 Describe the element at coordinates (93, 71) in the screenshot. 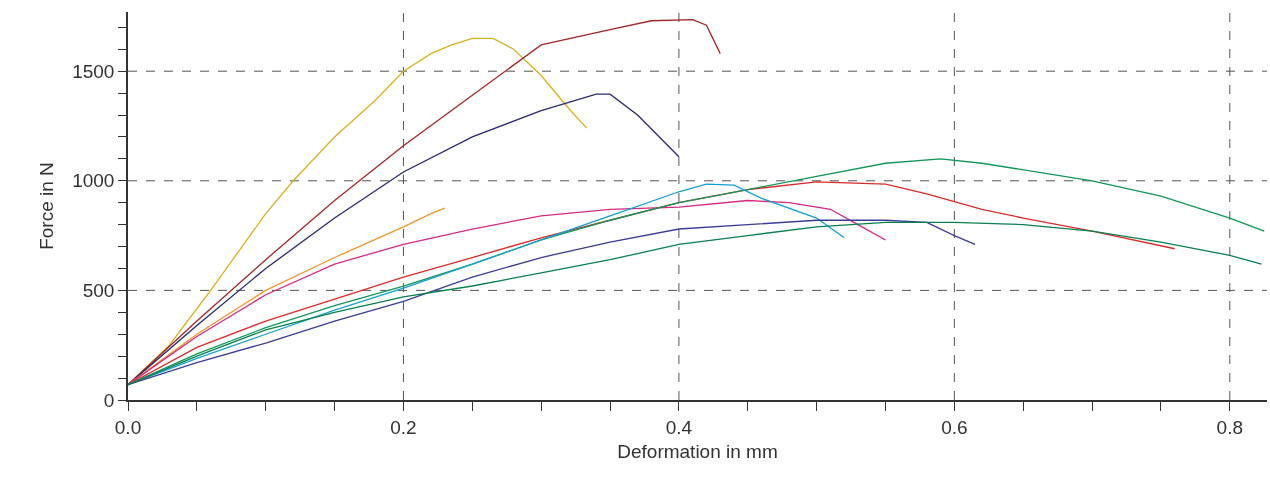

I see `y-tick-label: 1500` at that location.